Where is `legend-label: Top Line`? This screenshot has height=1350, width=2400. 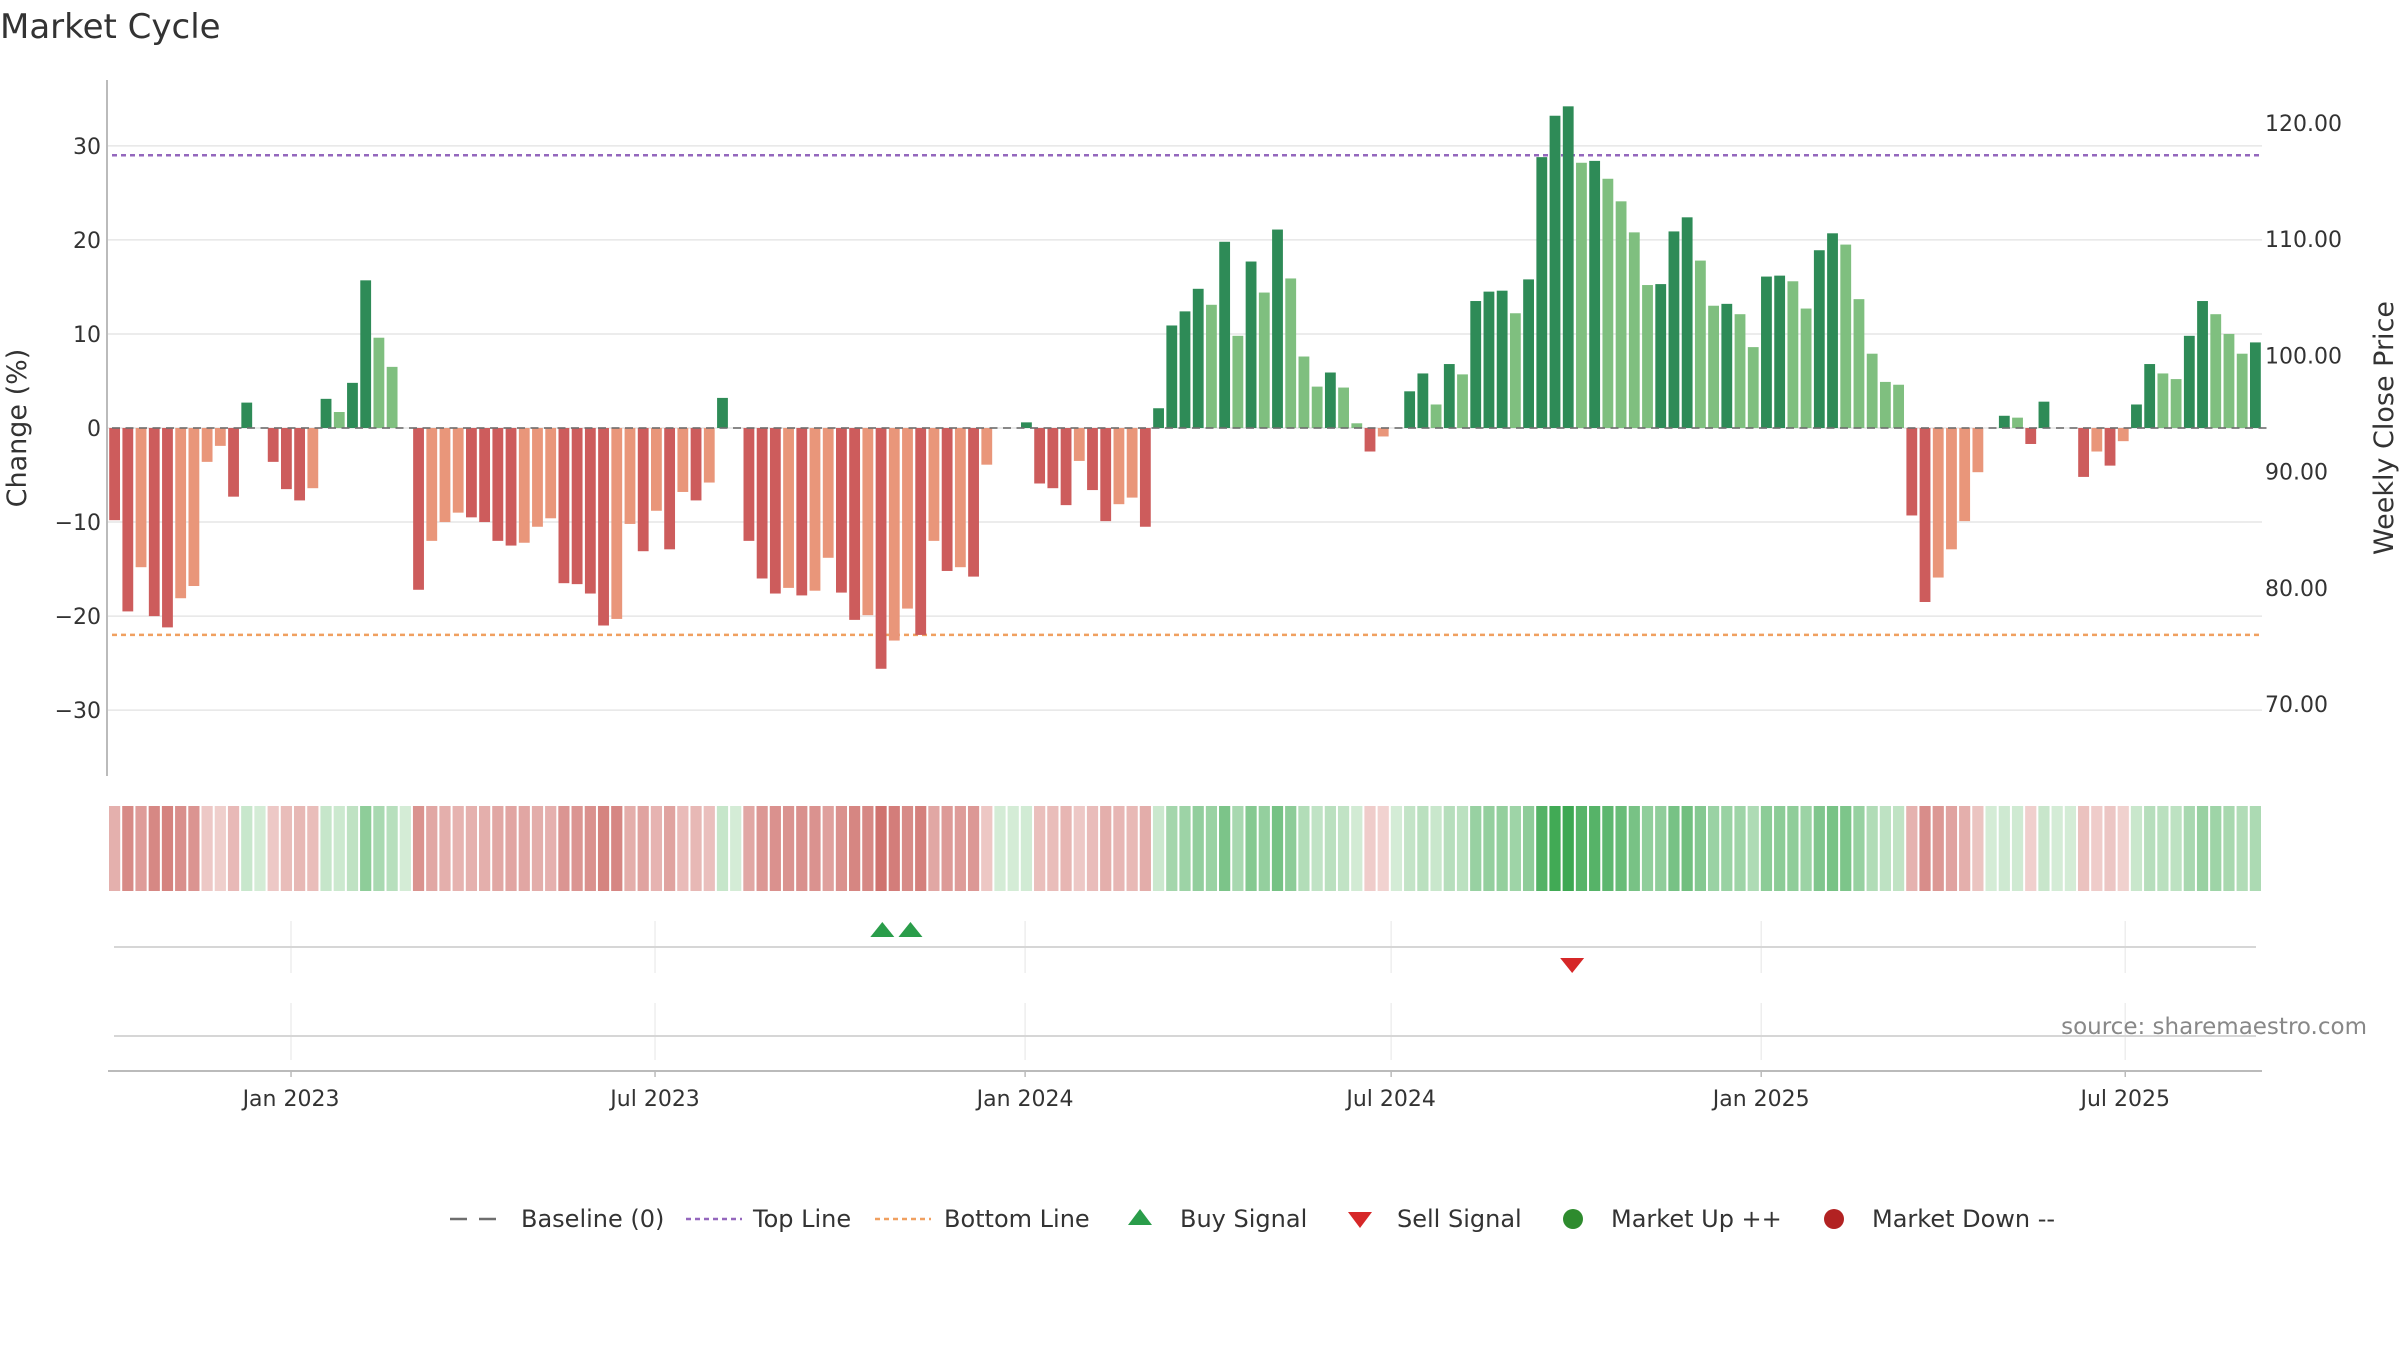 legend-label: Top Line is located at coordinates (801, 1219).